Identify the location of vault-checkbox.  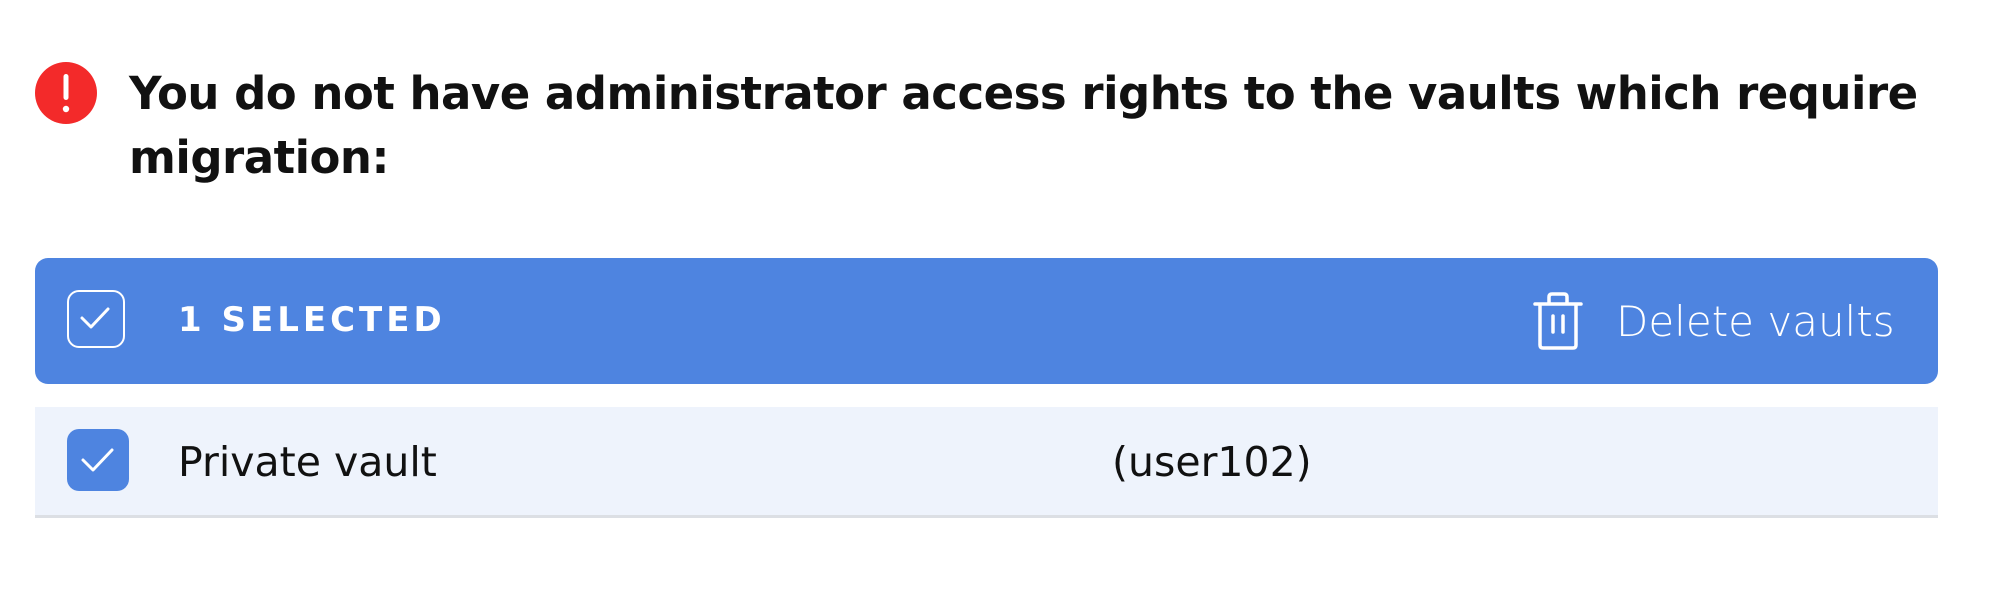
(98, 460).